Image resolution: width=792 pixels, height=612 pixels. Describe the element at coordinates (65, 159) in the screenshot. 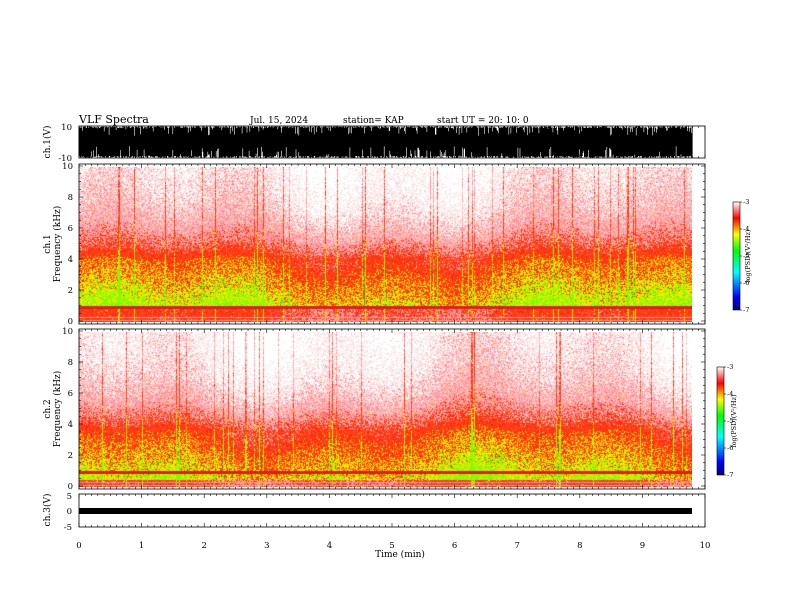

I see `ch1-ytick-bottom: -10` at that location.